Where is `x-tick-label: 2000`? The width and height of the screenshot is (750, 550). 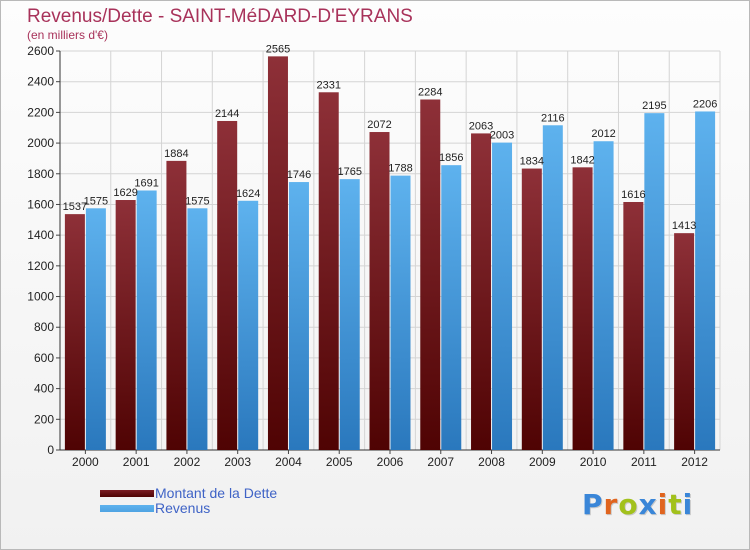 x-tick-label: 2000 is located at coordinates (85, 462).